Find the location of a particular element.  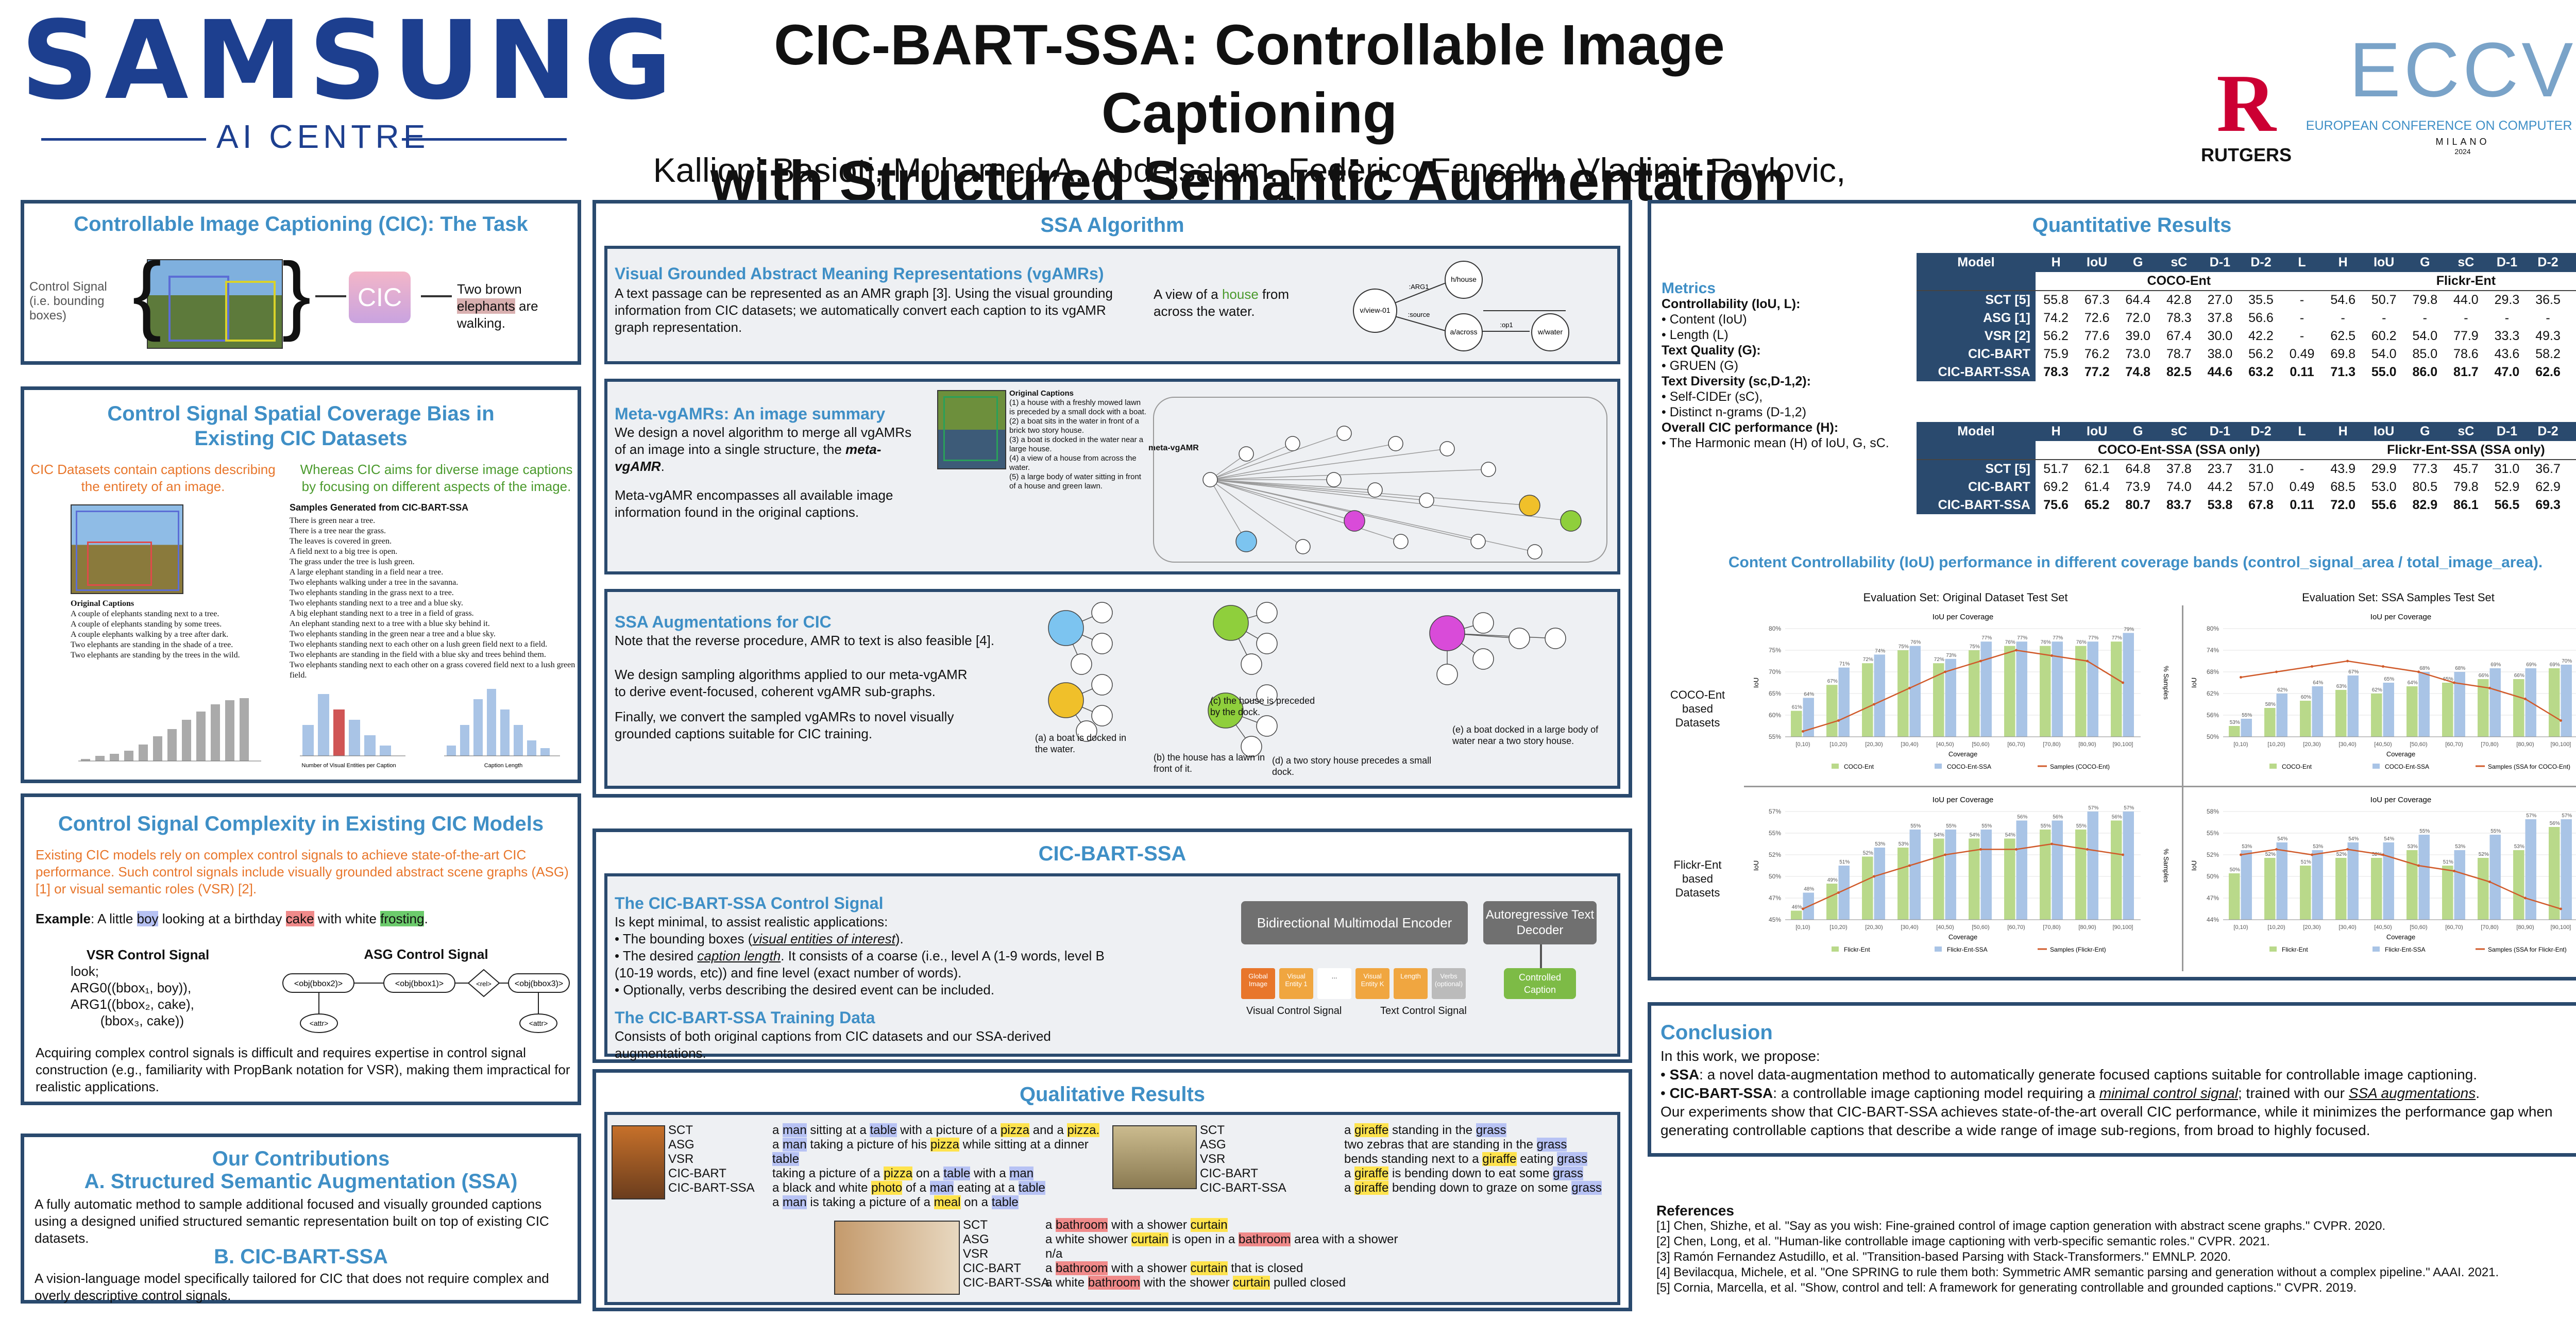

rutgers-logo: R RUTGERS is located at coordinates (2246, 111).